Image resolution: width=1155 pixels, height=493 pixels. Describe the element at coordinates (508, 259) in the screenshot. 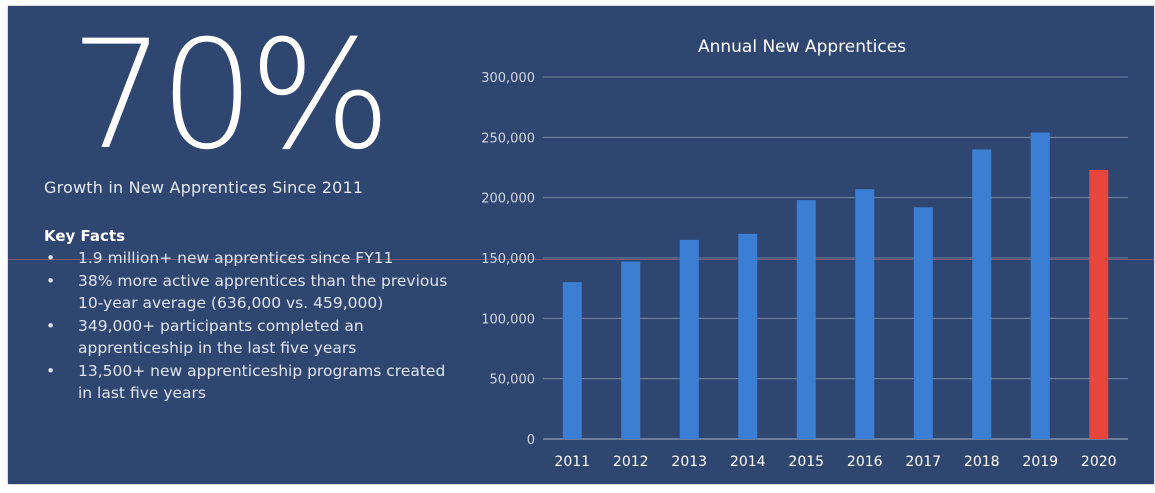

I see `y-tick-label: 150,000` at that location.